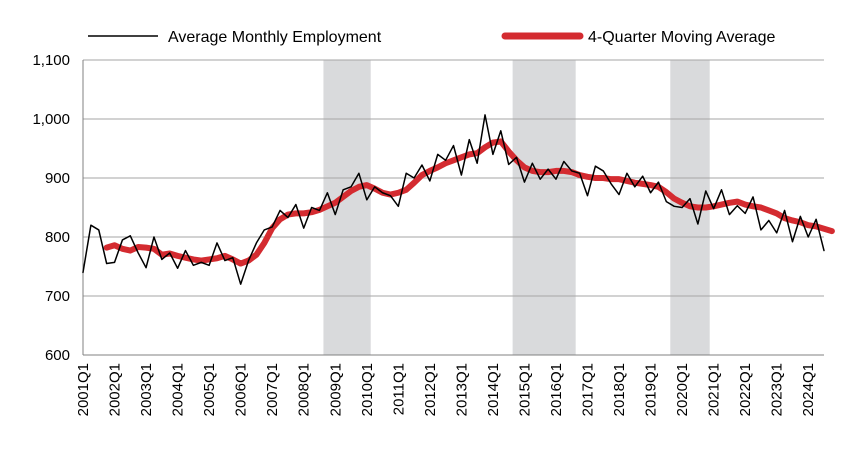  Describe the element at coordinates (777, 389) in the screenshot. I see `x-tick-label: 2023Q1` at that location.